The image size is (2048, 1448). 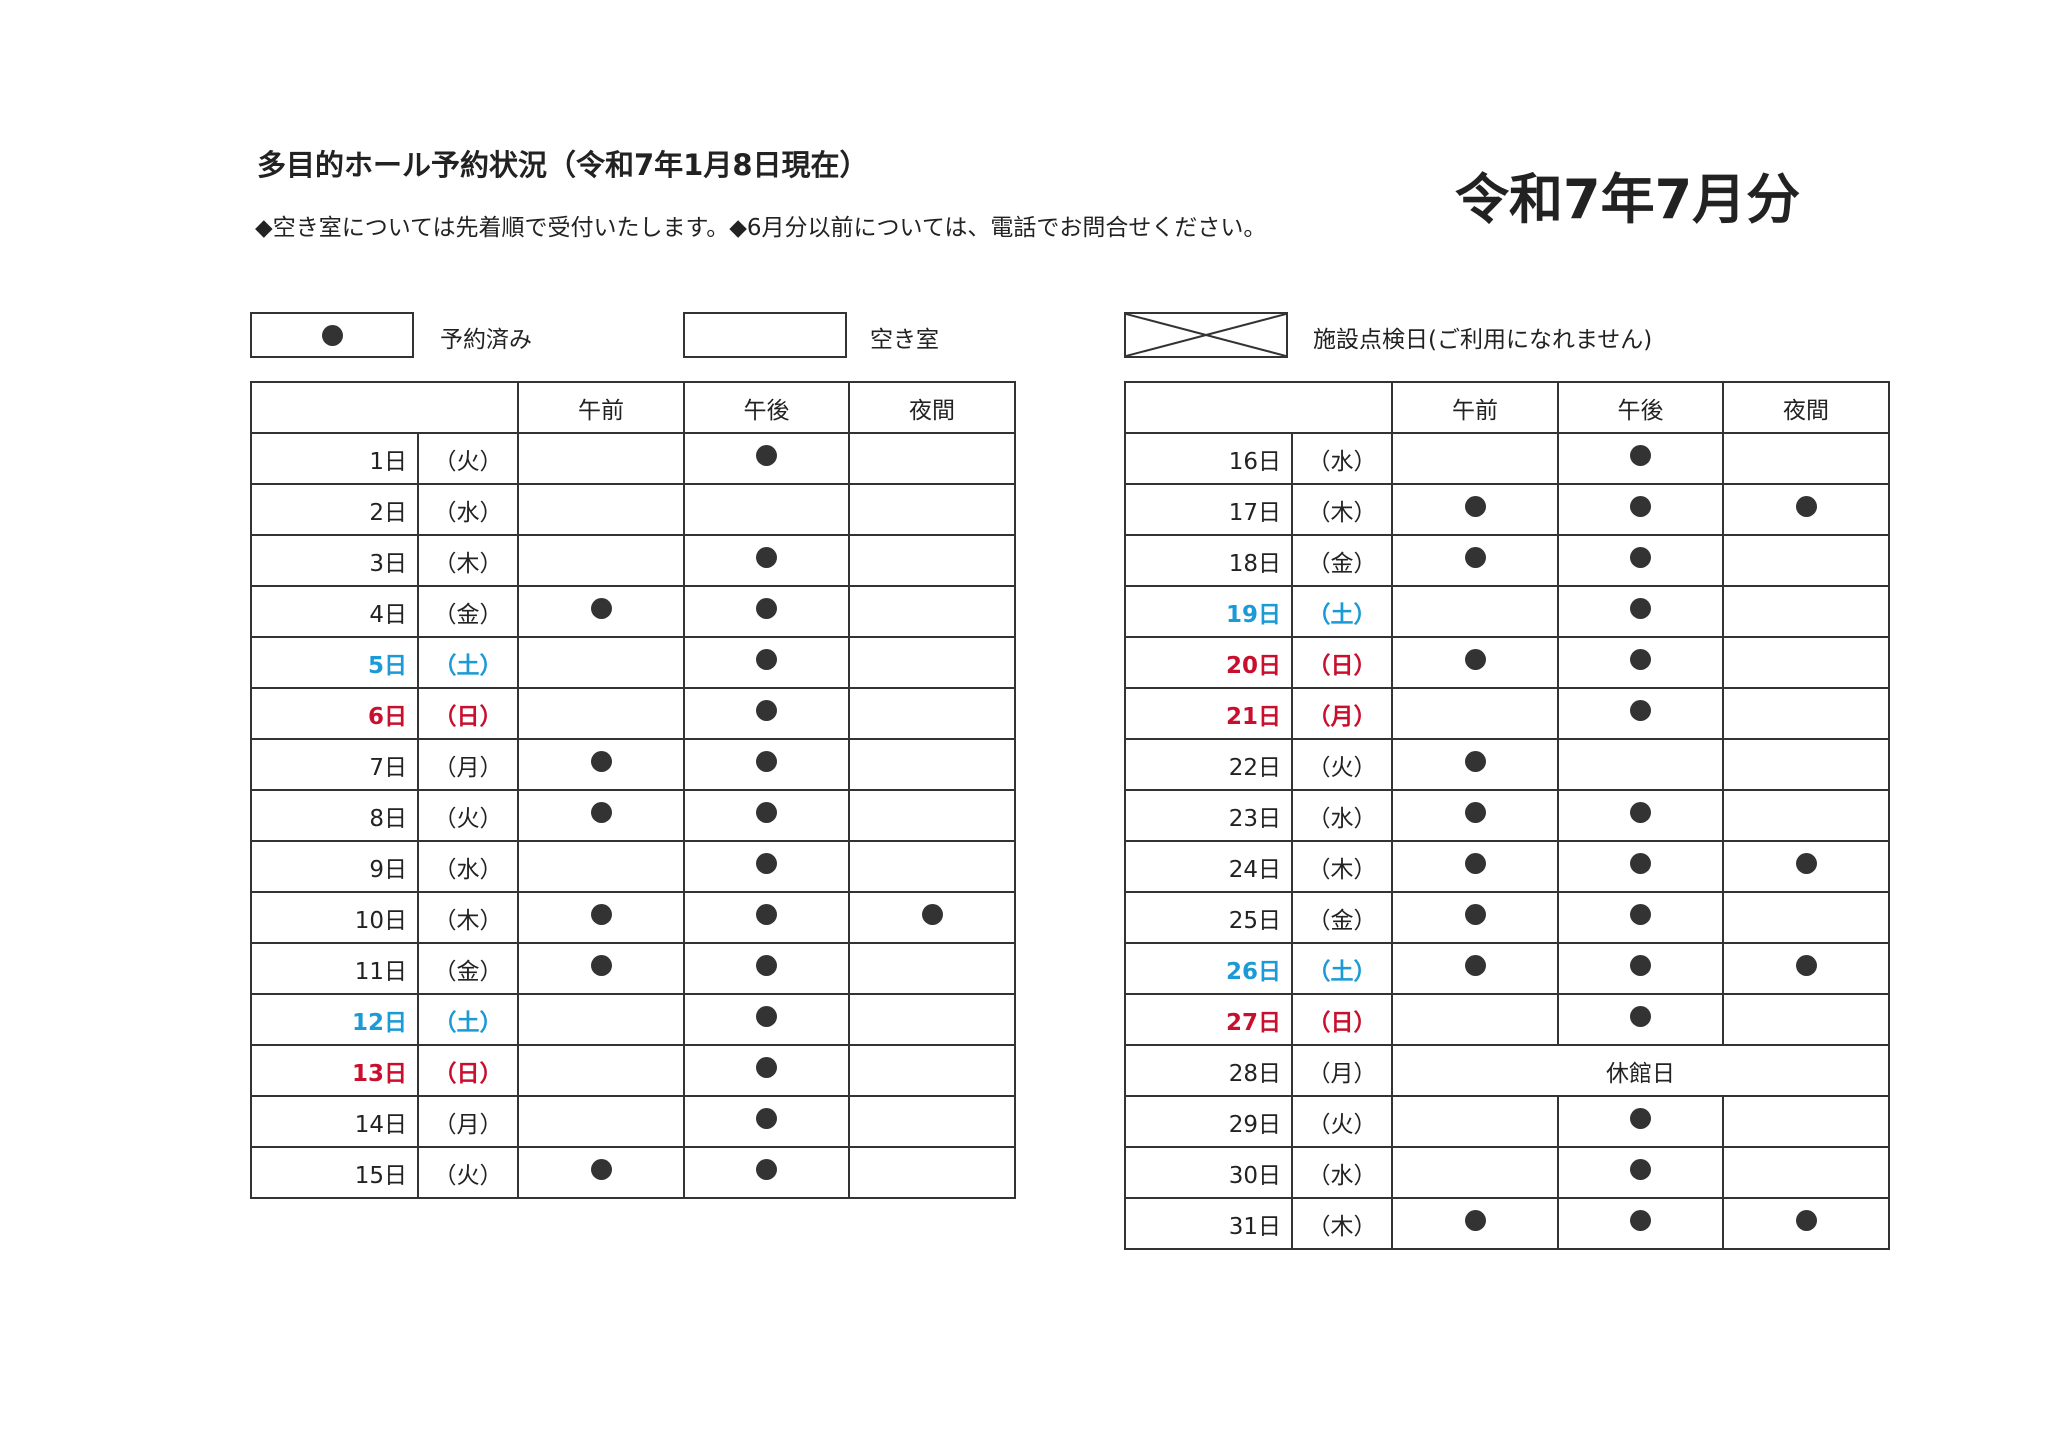 What do you see at coordinates (1507, 917) in the screenshot?
I see `table-row: 25日 （金）` at bounding box center [1507, 917].